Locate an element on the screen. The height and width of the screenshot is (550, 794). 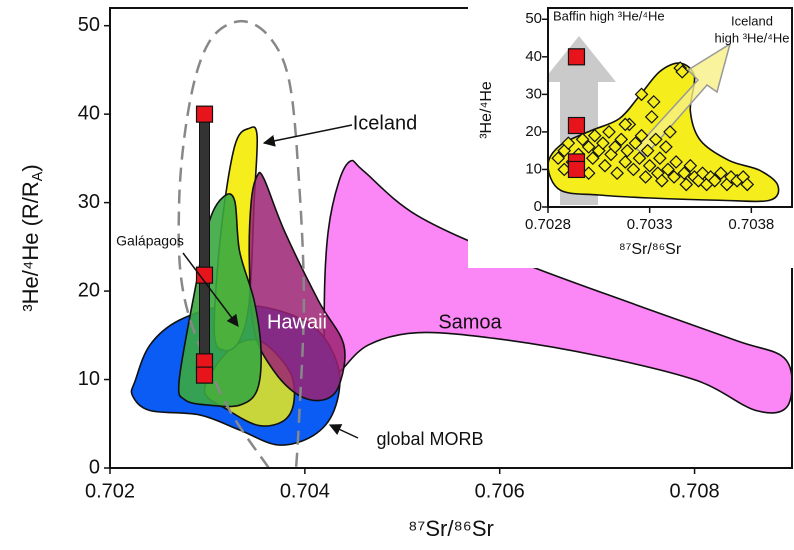
x-tick-label: 0.7038 is located at coordinates (751, 224).